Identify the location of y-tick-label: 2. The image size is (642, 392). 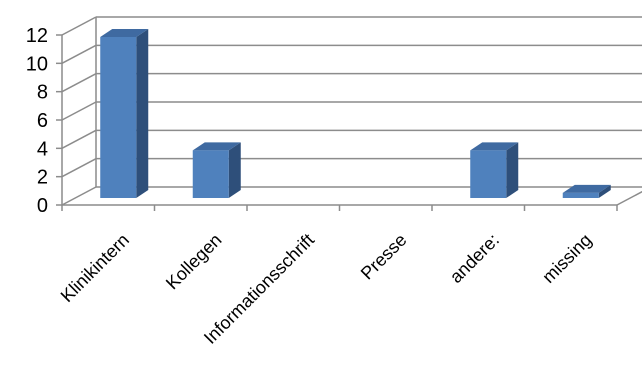
(42, 178).